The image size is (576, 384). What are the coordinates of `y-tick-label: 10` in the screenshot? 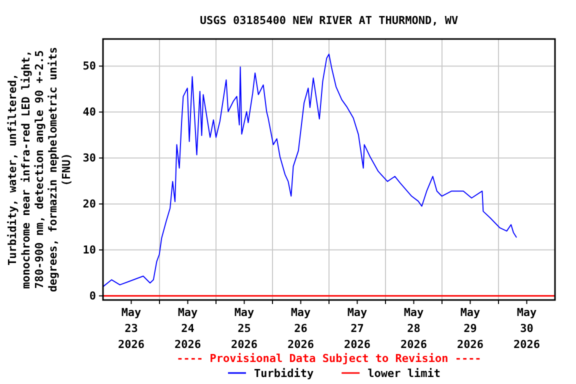 It's located at (89, 249).